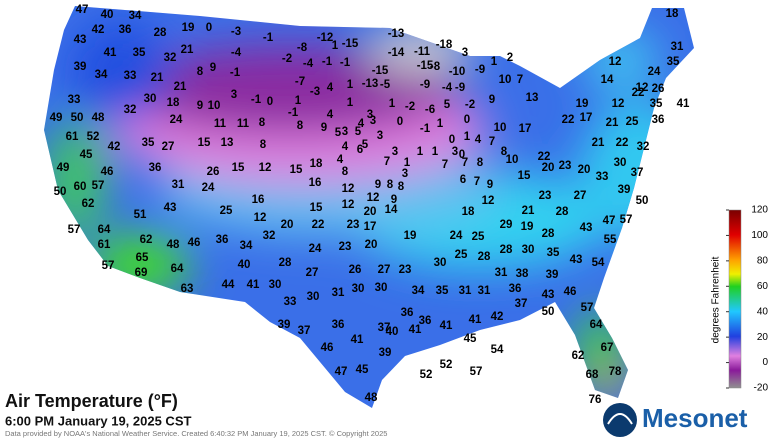 The height and width of the screenshot is (440, 770). What do you see at coordinates (315, 183) in the screenshot?
I see `station-temp: 16` at bounding box center [315, 183].